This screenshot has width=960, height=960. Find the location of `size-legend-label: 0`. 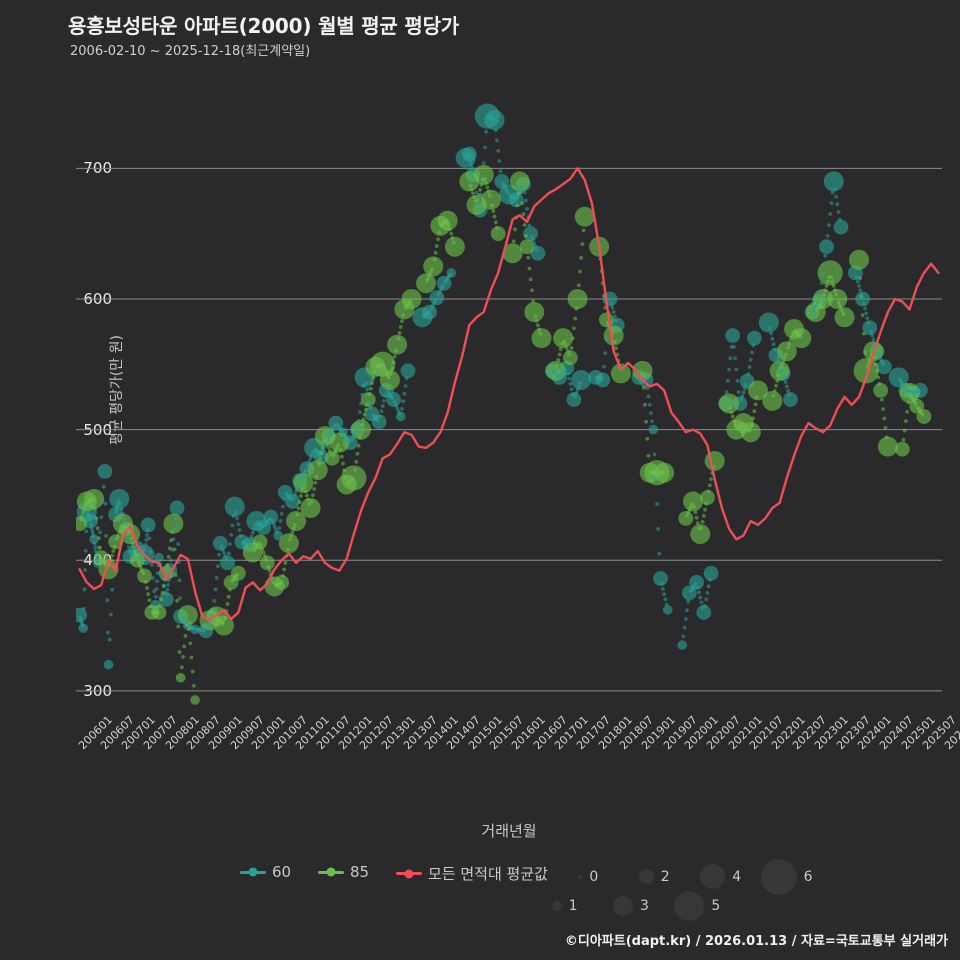

size-legend-label: 0 is located at coordinates (594, 876).